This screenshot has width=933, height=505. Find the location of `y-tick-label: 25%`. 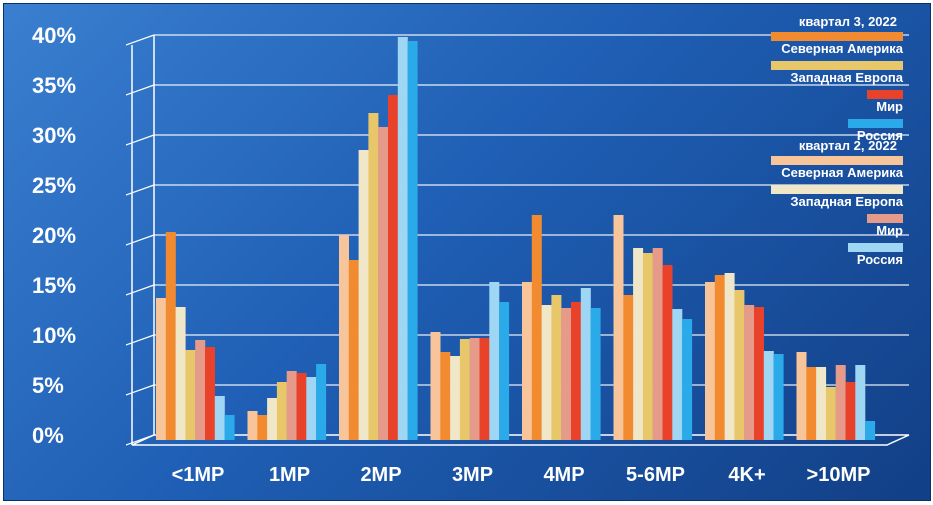

y-tick-label: 25% is located at coordinates (54, 185).